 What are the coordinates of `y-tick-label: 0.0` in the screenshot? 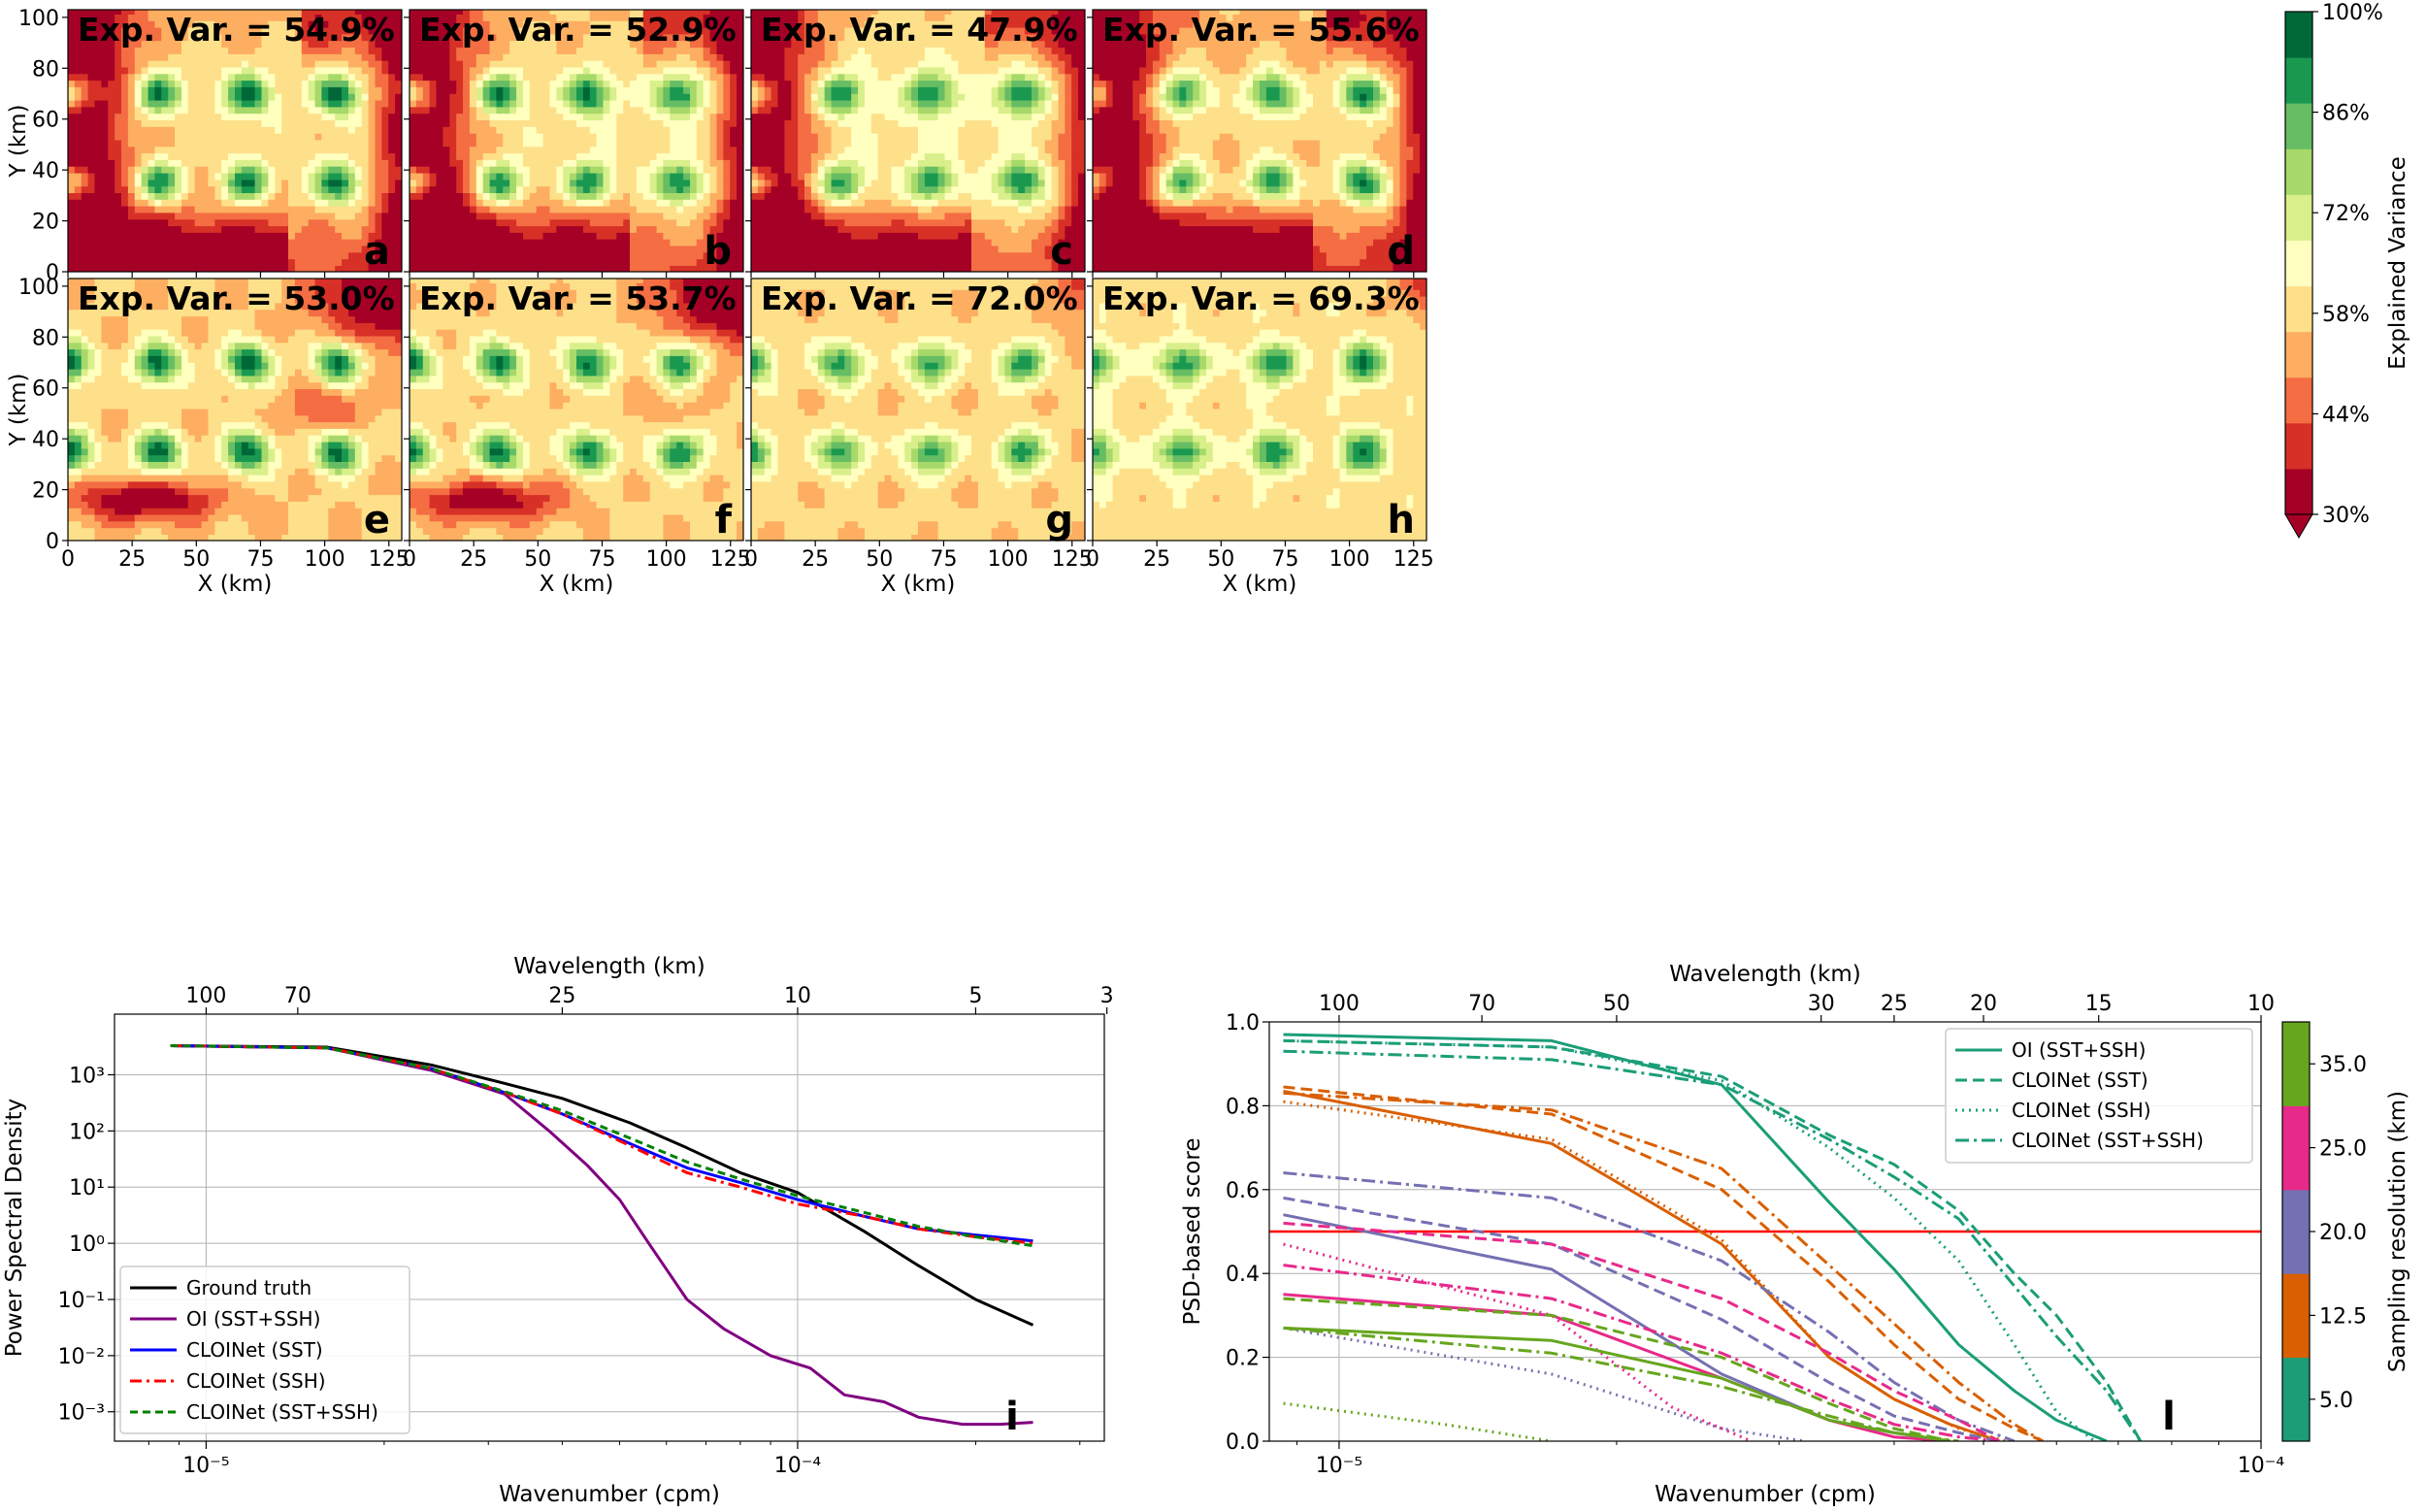 It's located at (1243, 1442).